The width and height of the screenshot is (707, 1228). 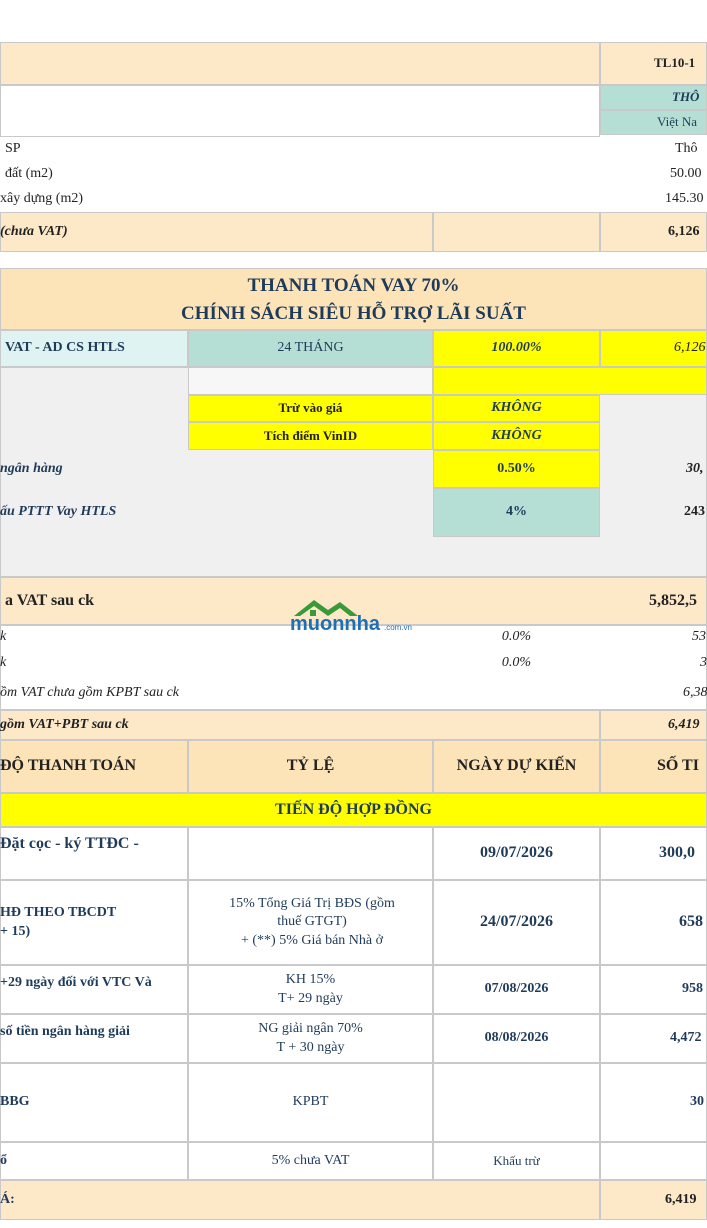 I want to click on cell-text: NG giải ngân 70% T + 30 ngày, so click(x=310, y=1038).